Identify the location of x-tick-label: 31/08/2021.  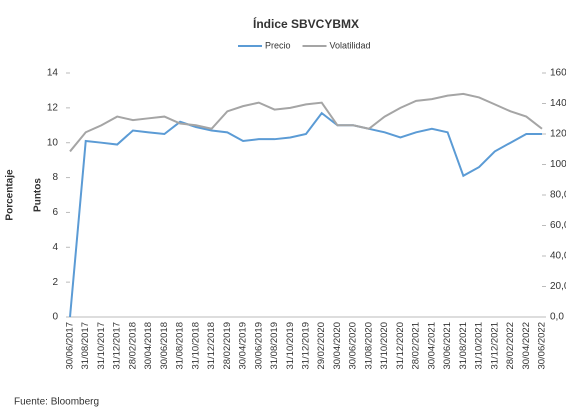
(463, 346).